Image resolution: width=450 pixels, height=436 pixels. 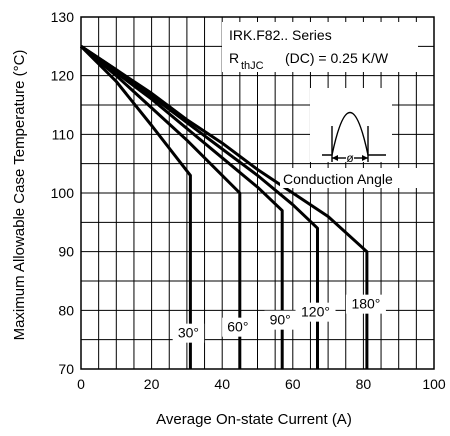 What do you see at coordinates (350, 158) in the screenshot?
I see `phi-symbol: ø` at bounding box center [350, 158].